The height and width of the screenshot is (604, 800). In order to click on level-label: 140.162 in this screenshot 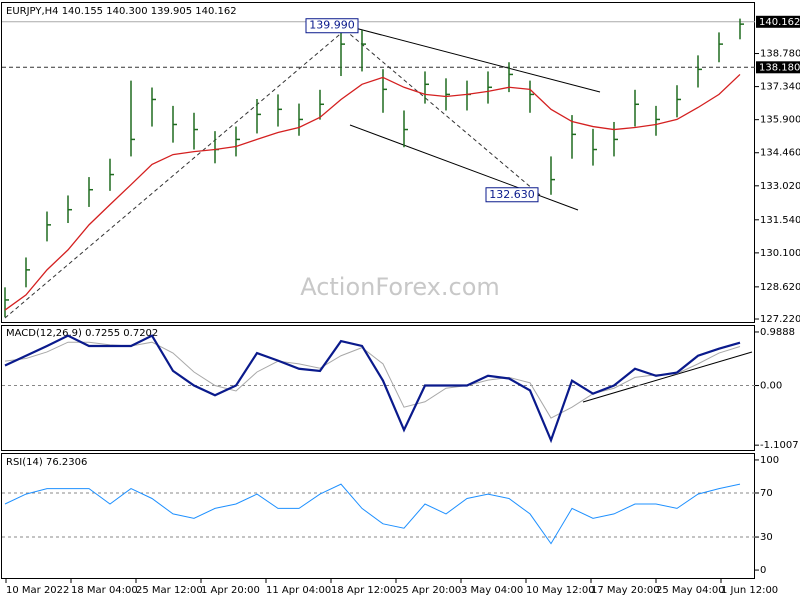, I will do `click(779, 22)`.